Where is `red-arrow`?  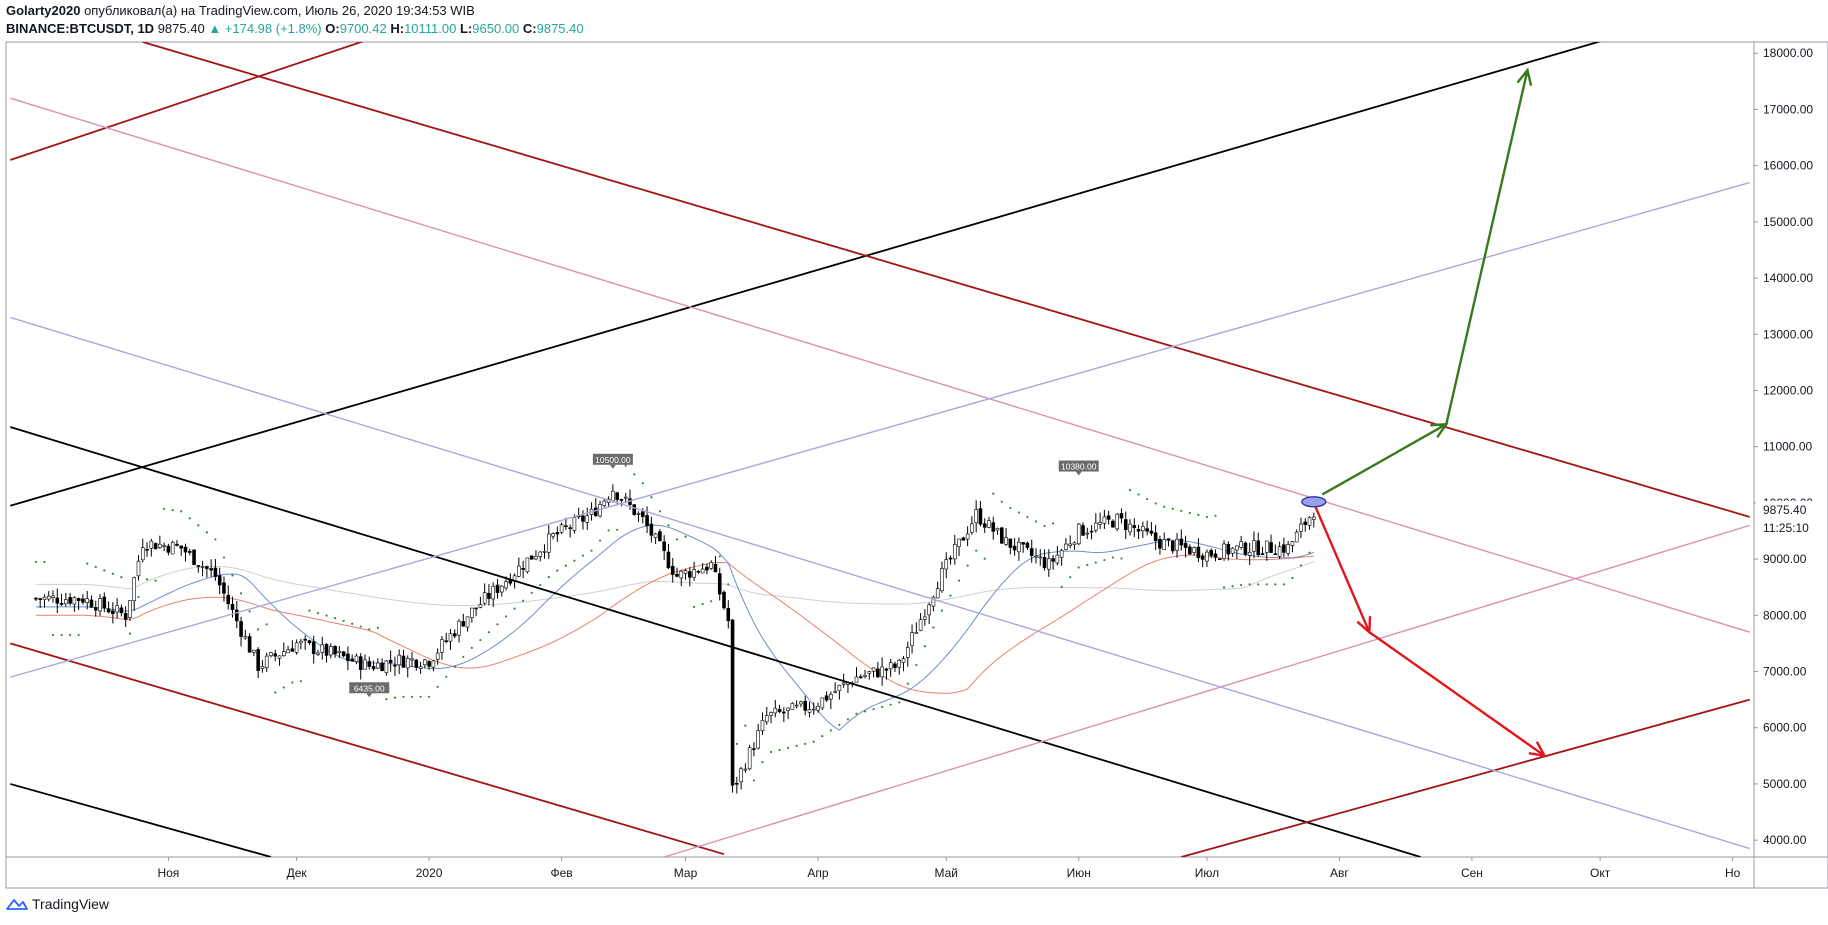
red-arrow is located at coordinates (1429, 629).